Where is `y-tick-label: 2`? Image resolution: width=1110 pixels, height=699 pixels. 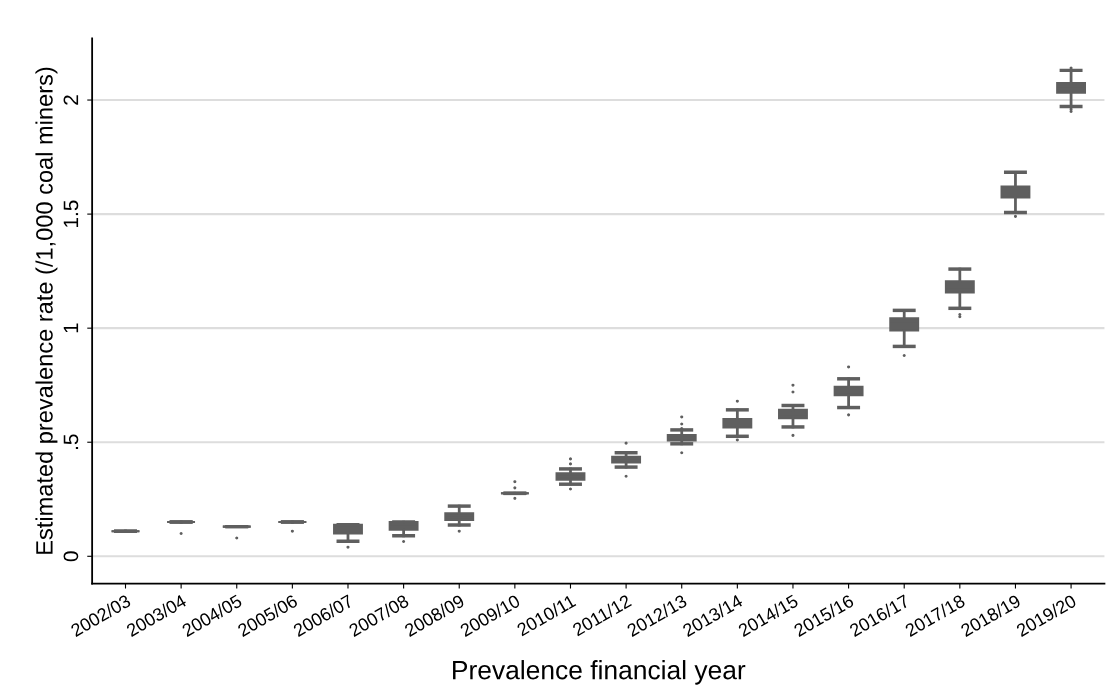 y-tick-label: 2 is located at coordinates (71, 100).